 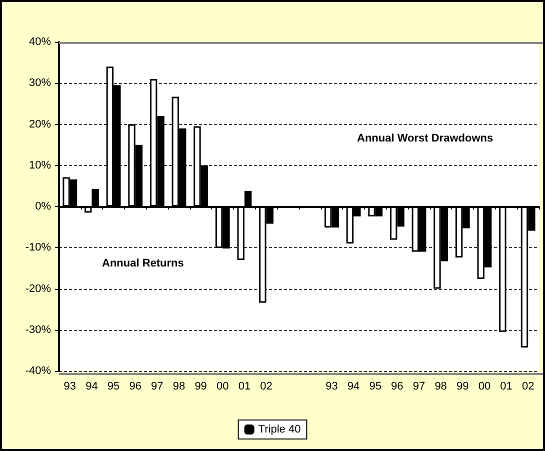 I want to click on y-tick-label: 0%, so click(x=43, y=206).